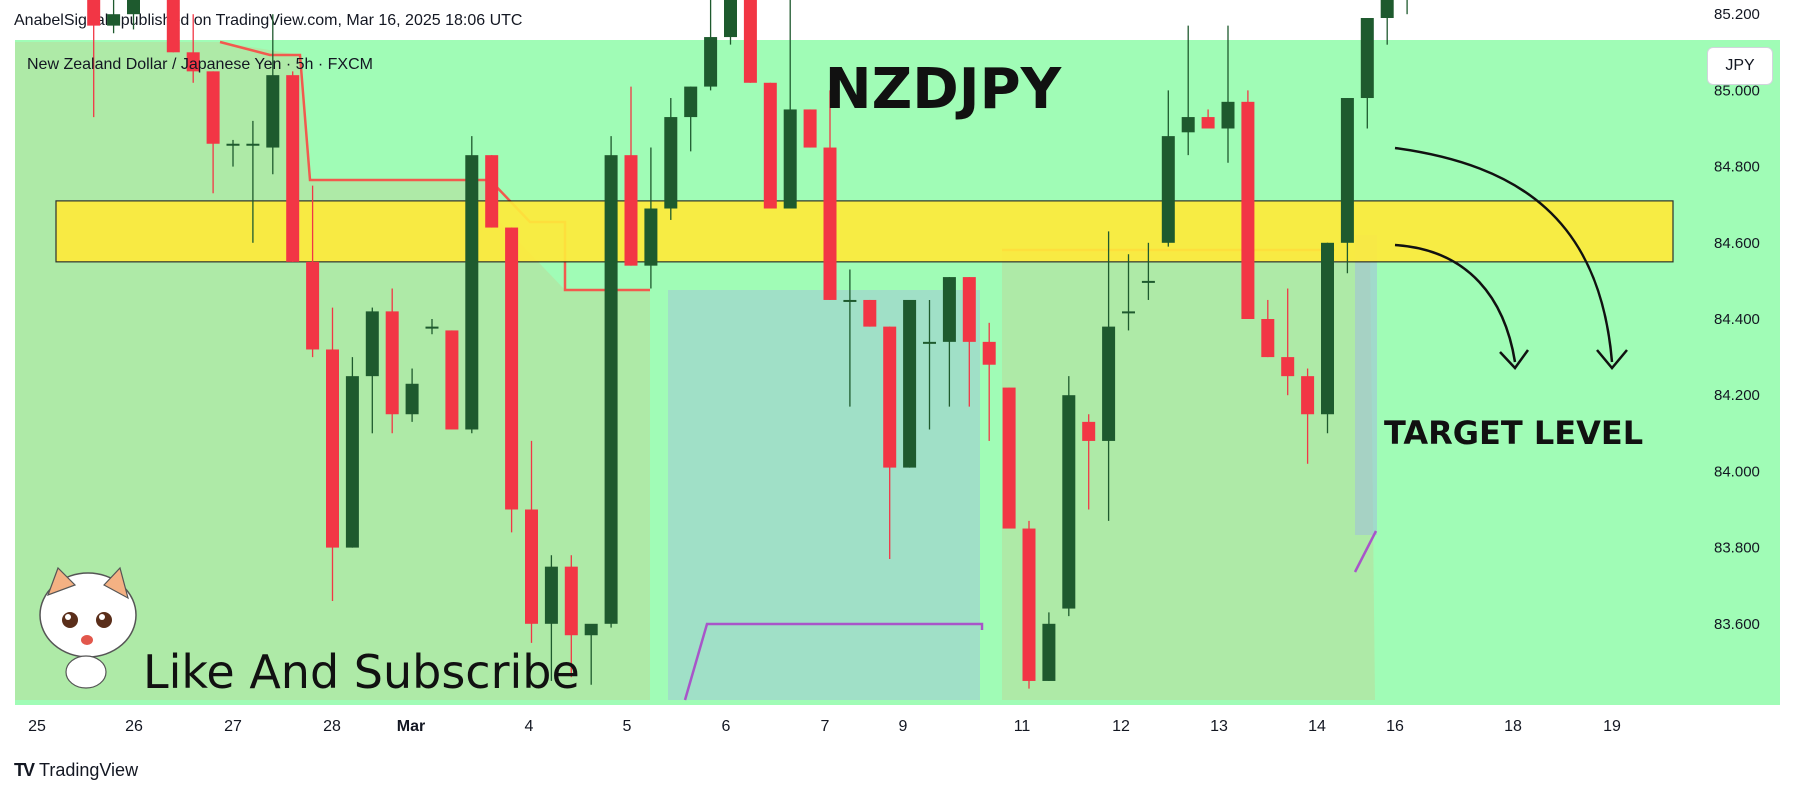 The height and width of the screenshot is (798, 1793). What do you see at coordinates (89, 770) in the screenshot?
I see `brand-name: TradingView` at bounding box center [89, 770].